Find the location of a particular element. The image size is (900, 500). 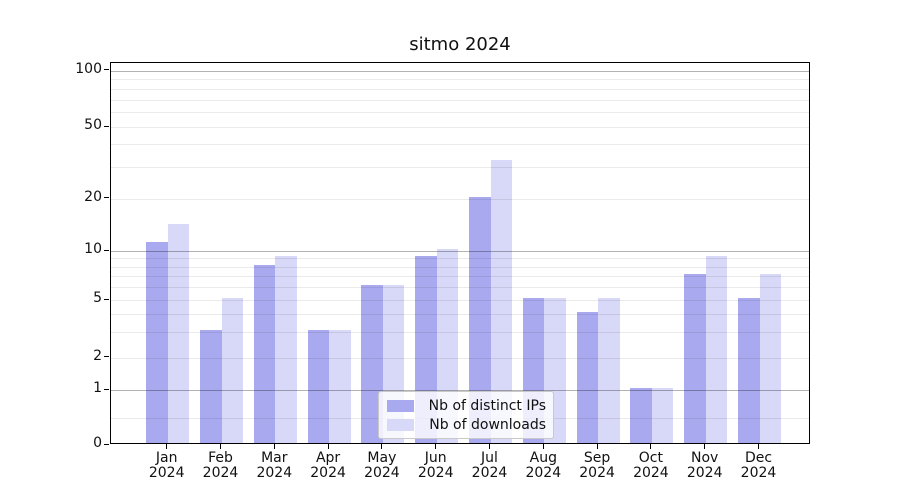

legend-swatch-distinct-ips is located at coordinates (400, 405).